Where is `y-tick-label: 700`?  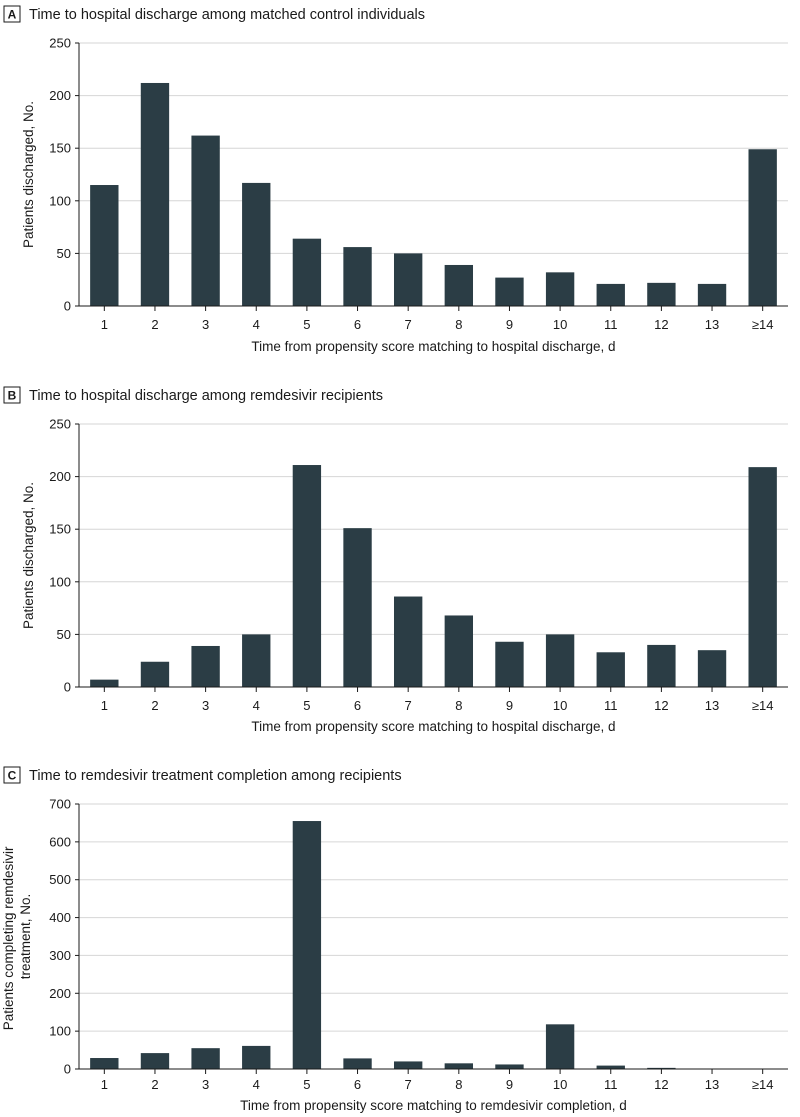 y-tick-label: 700 is located at coordinates (60, 804).